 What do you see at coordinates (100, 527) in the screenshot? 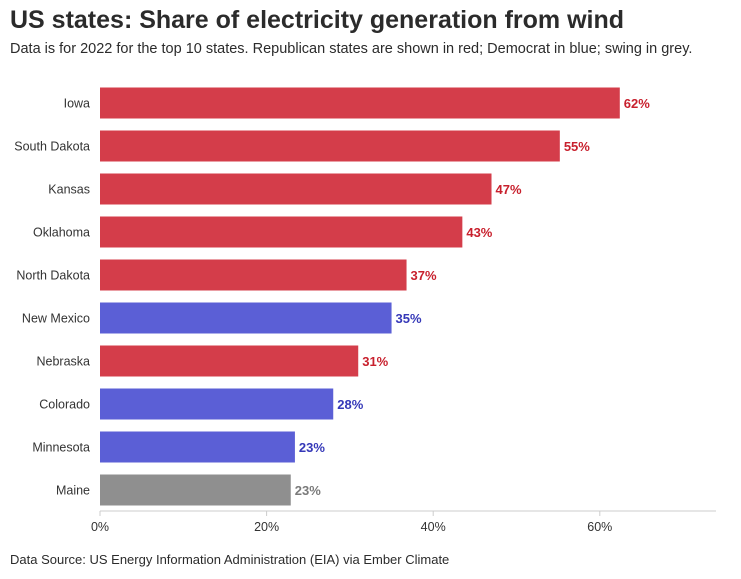
I see `x-tick-label-0: 0%` at bounding box center [100, 527].